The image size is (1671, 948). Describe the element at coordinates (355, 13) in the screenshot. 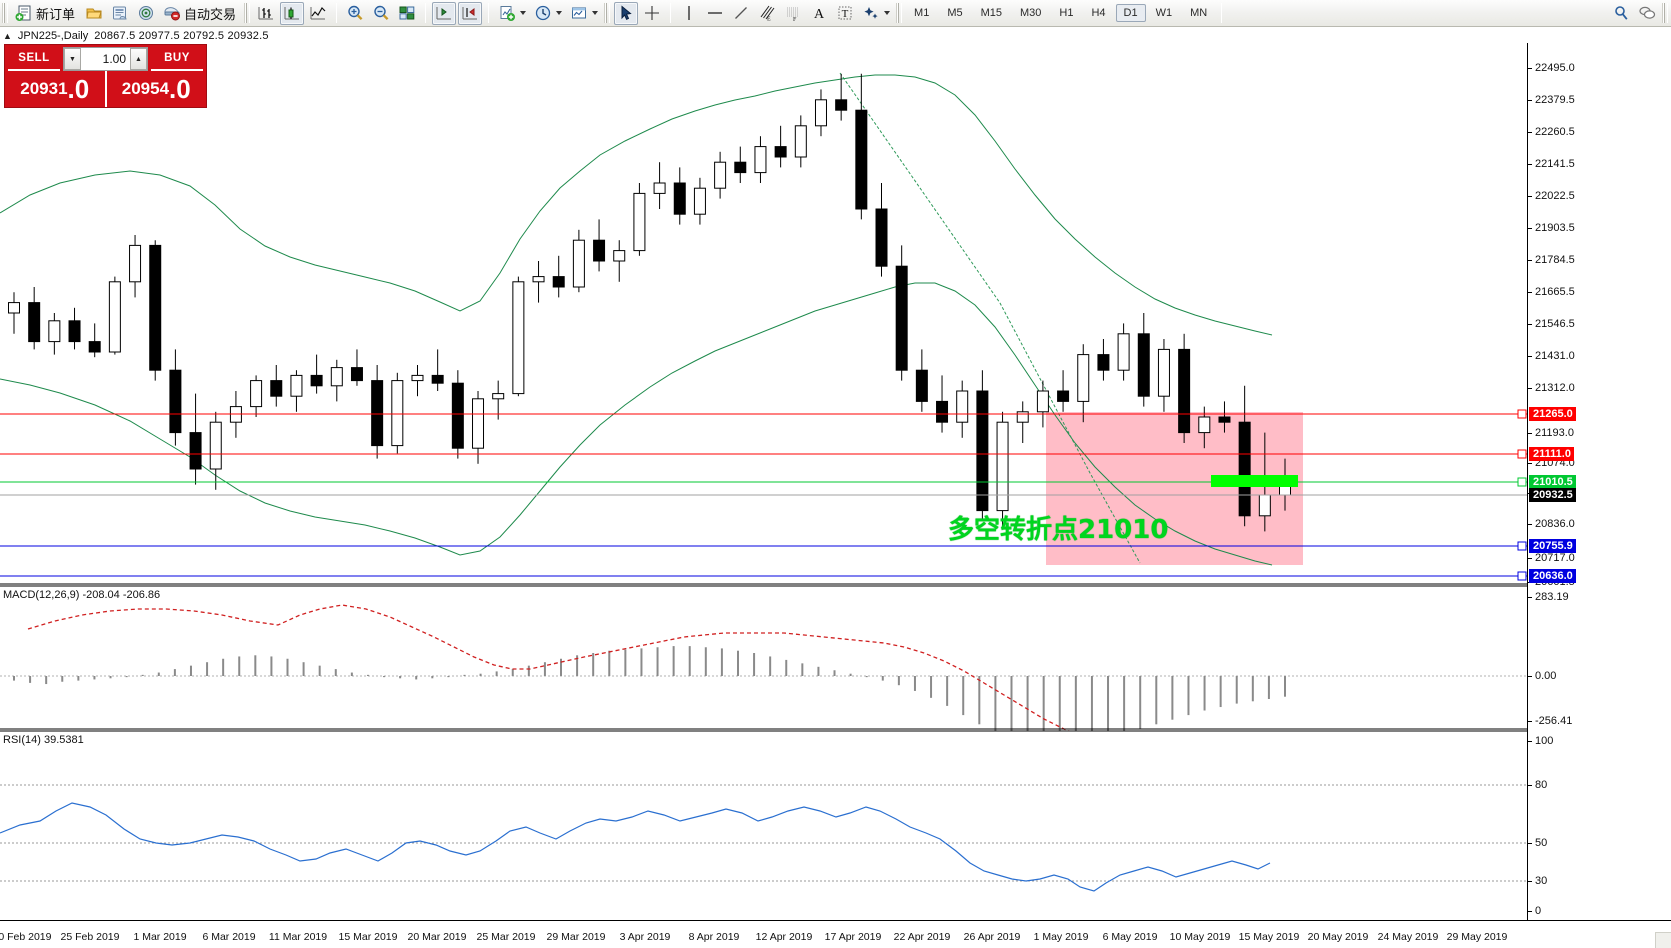

I see `zoom-in-button` at that location.